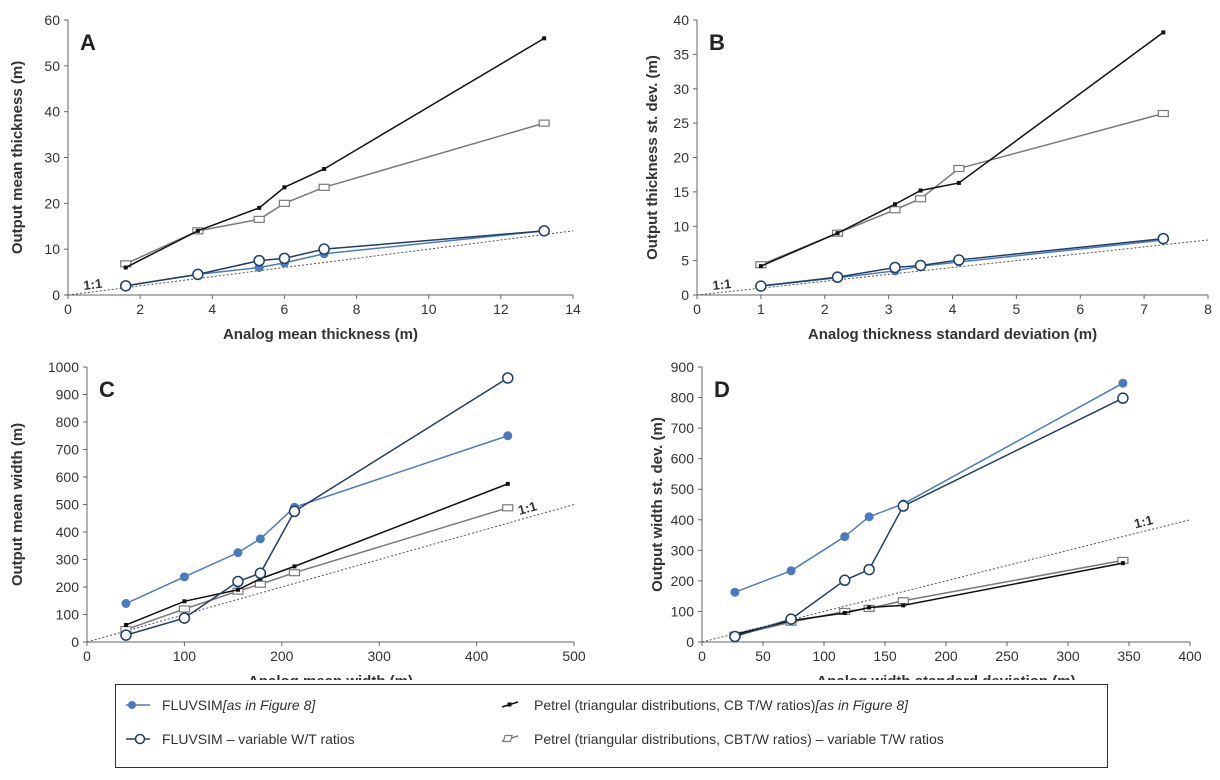  I want to click on legend-swatch-open-square-icon, so click(510, 738).